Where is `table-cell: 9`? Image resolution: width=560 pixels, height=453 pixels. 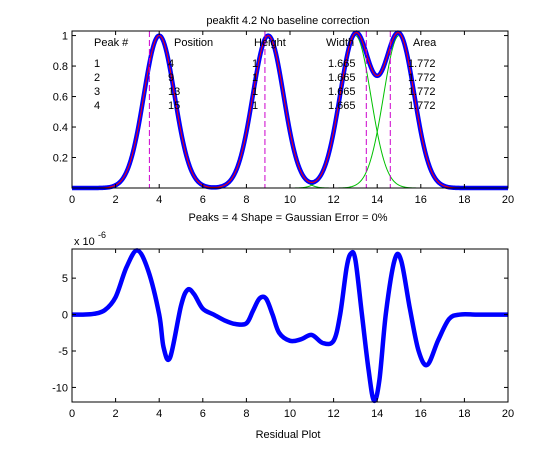 table-cell: 9 is located at coordinates (171, 78).